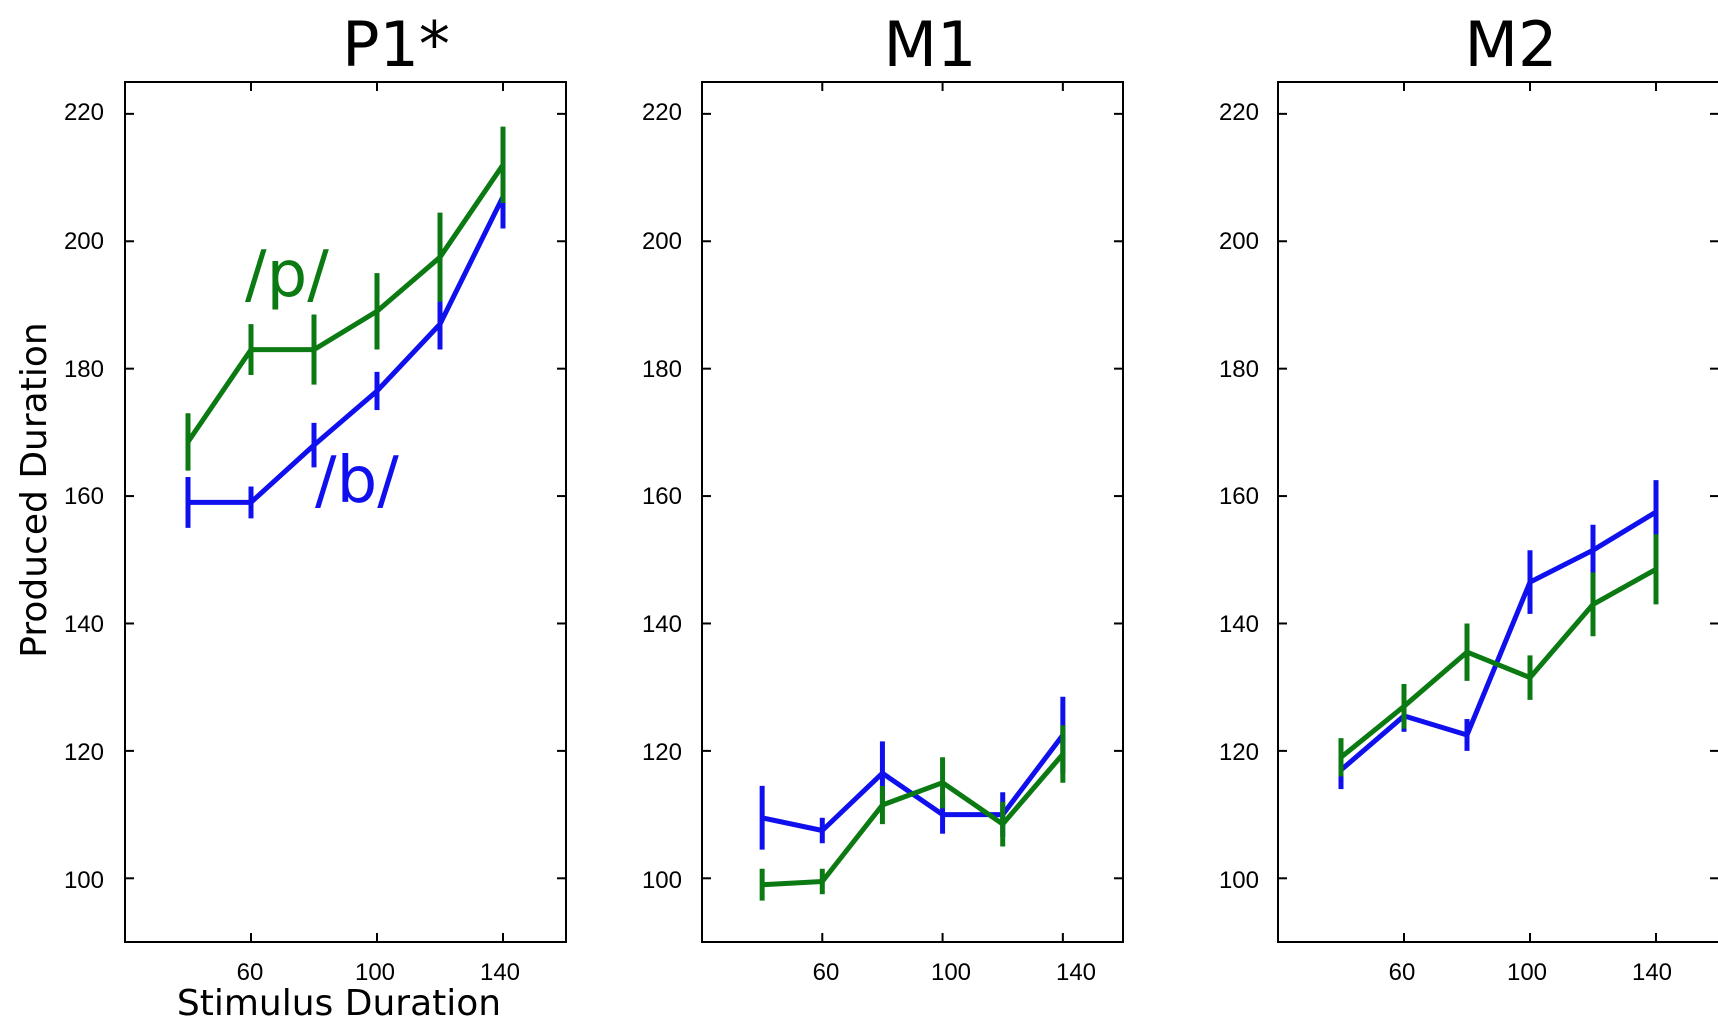 This screenshot has width=1718, height=1024. Describe the element at coordinates (34, 489) in the screenshot. I see `y-axis-title: Produced Duration` at that location.